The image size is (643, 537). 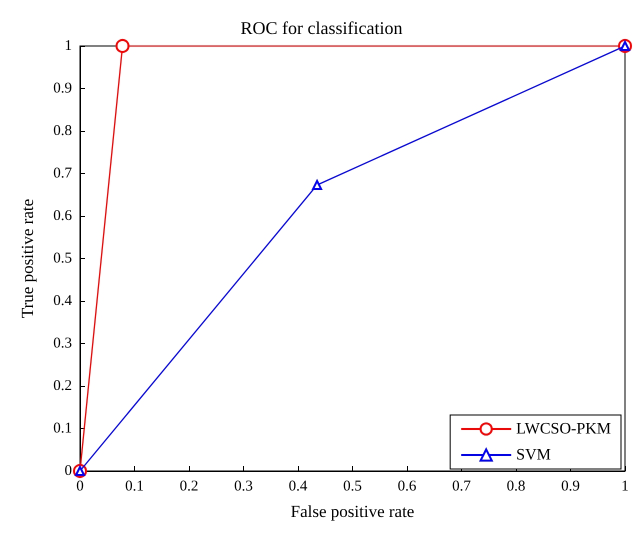 What do you see at coordinates (62, 174) in the screenshot?
I see `y-tick-label: 0.7` at bounding box center [62, 174].